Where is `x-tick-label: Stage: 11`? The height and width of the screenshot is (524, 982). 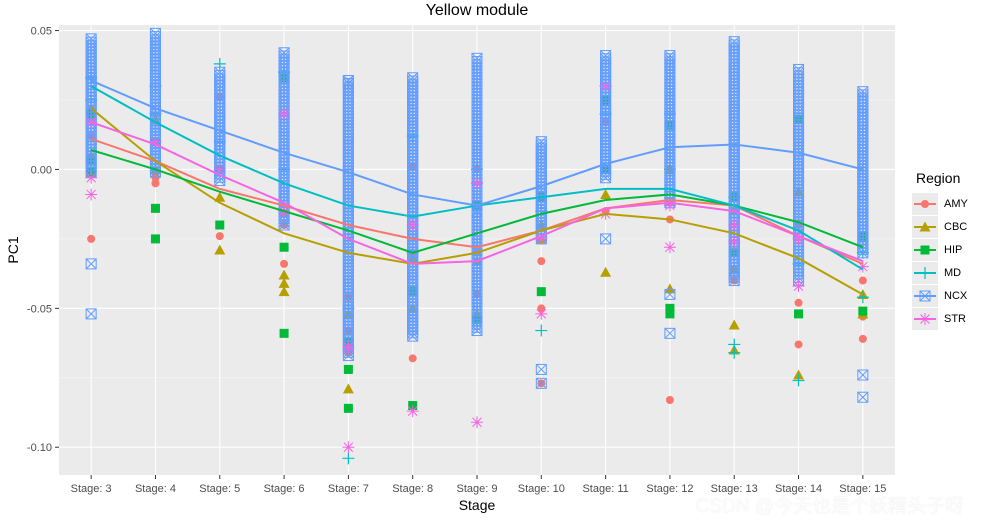
x-tick-label: Stage: 11 is located at coordinates (605, 489).